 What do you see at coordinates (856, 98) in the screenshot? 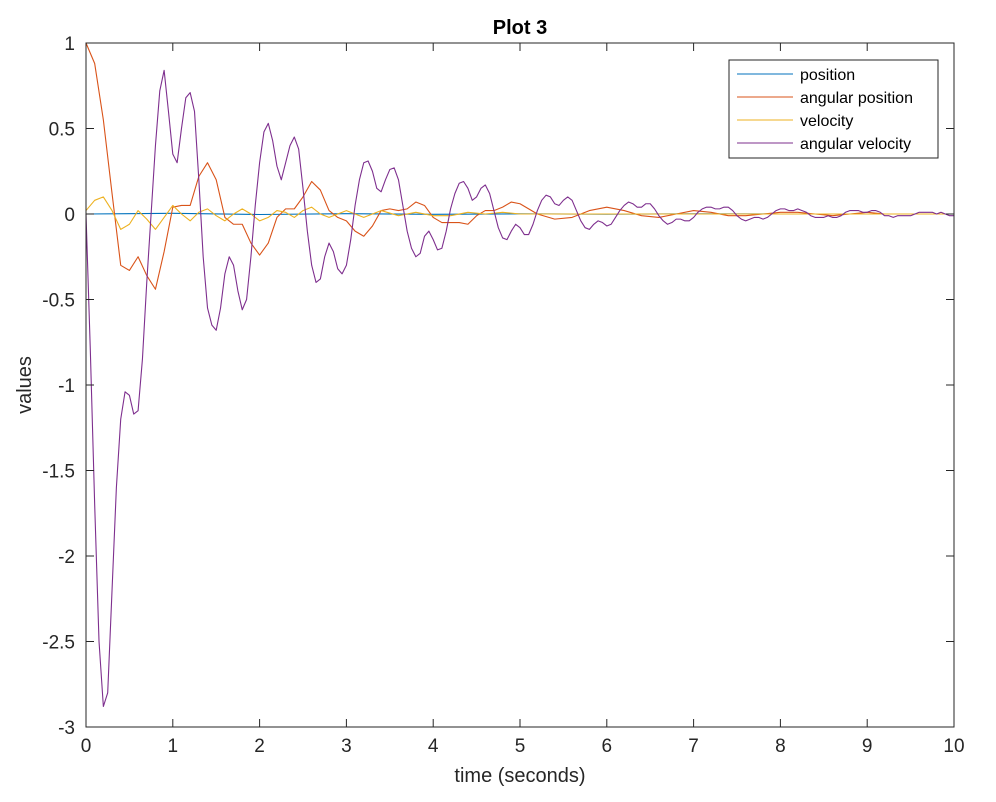
I see `legend-label: angular position` at bounding box center [856, 98].